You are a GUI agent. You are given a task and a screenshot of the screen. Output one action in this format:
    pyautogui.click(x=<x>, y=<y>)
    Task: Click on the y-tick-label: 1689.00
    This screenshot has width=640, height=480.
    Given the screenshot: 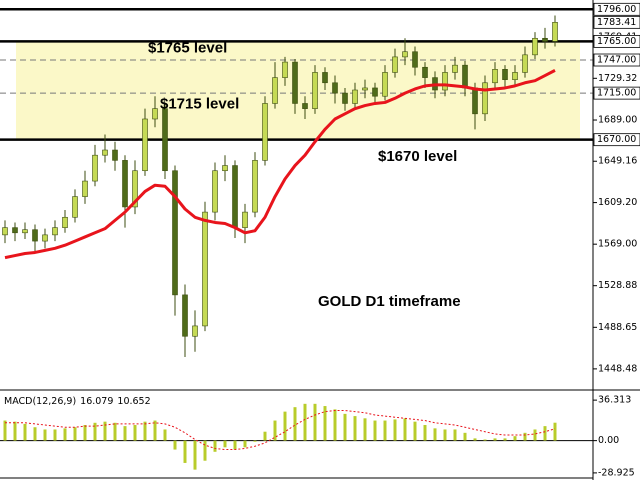 What is the action you would take?
    pyautogui.click(x=617, y=120)
    